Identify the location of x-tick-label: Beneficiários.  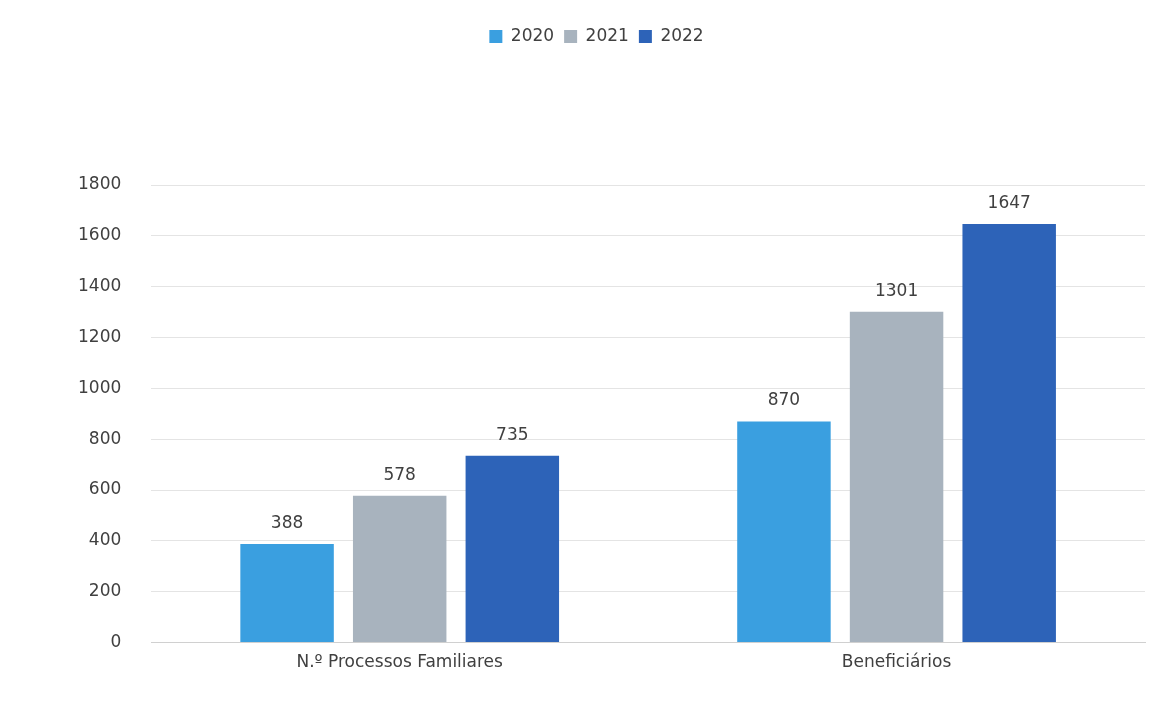
(896, 661).